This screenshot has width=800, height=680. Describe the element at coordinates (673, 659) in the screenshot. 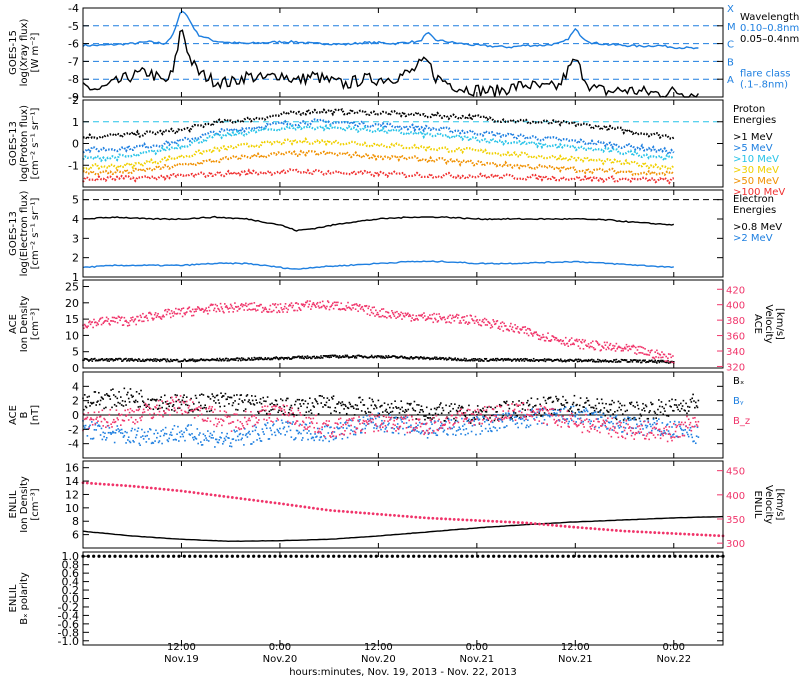

I see `x-tick-label-date: Nov.22` at that location.